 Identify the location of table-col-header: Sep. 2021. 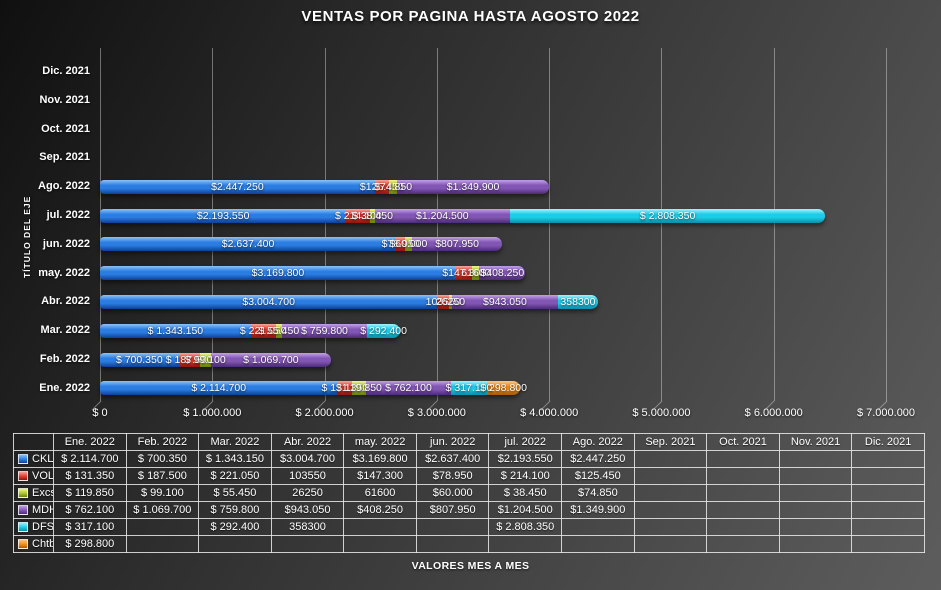
(670, 442).